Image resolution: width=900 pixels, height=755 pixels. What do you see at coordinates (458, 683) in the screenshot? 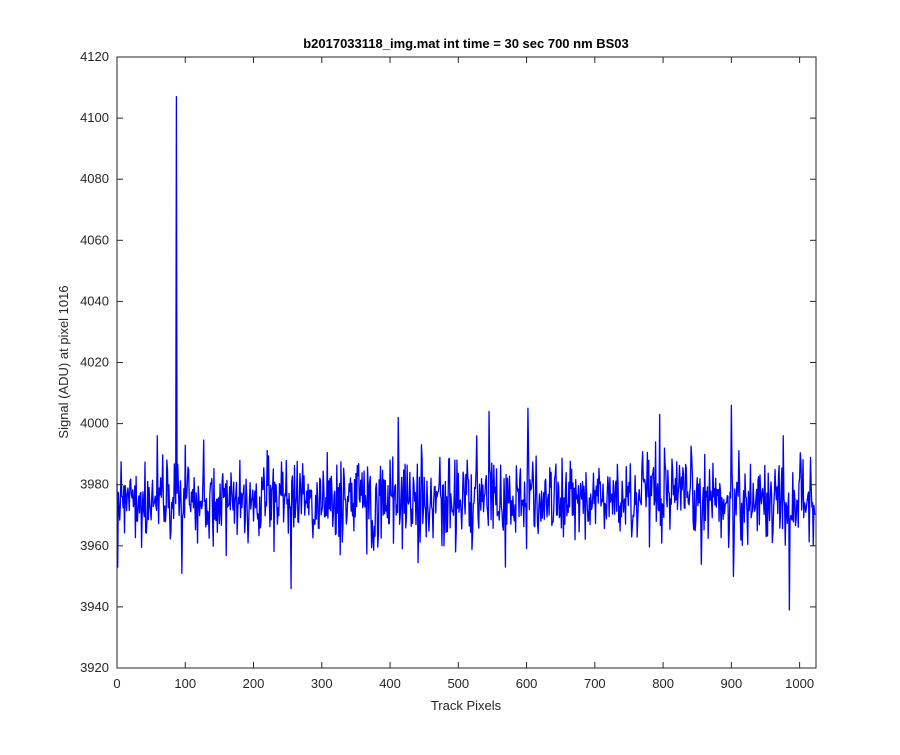
I see `x-tick-label: 500` at bounding box center [458, 683].